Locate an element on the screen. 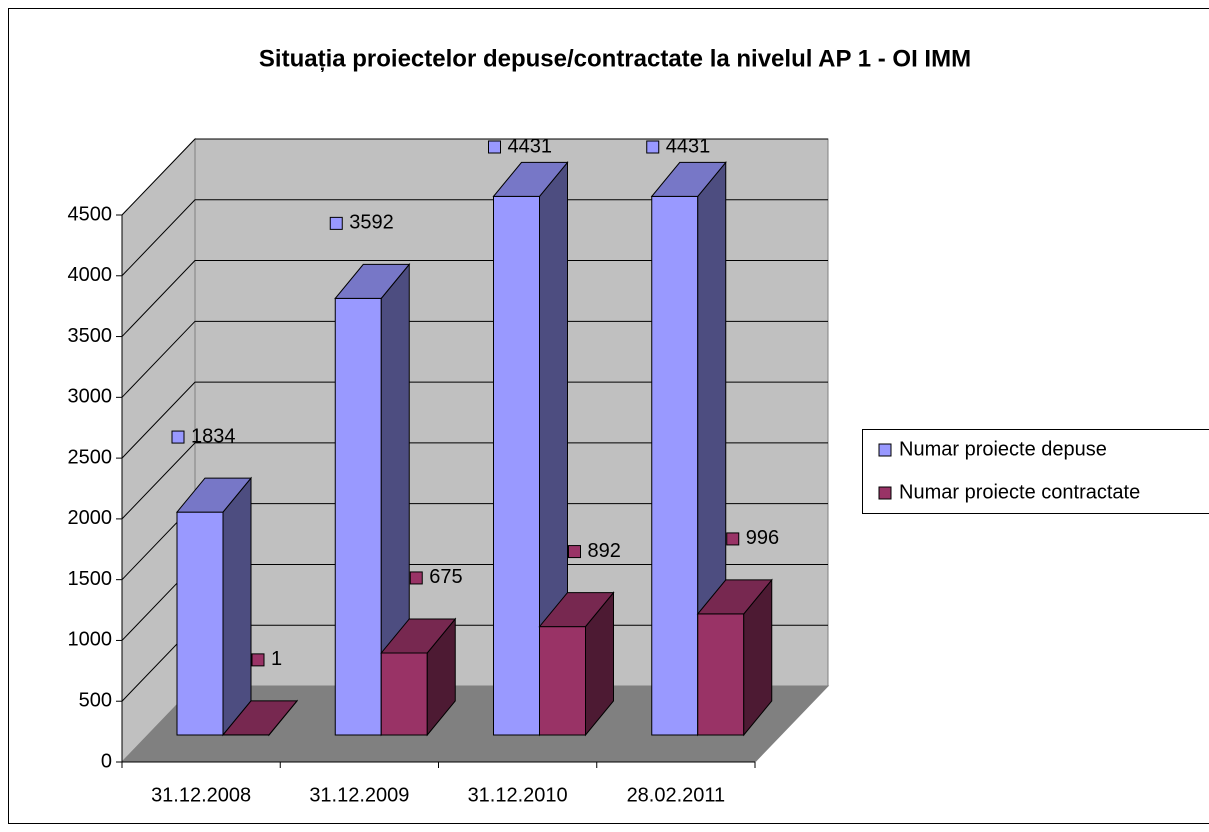 The image size is (1209, 832). data-label: 1 is located at coordinates (276, 659).